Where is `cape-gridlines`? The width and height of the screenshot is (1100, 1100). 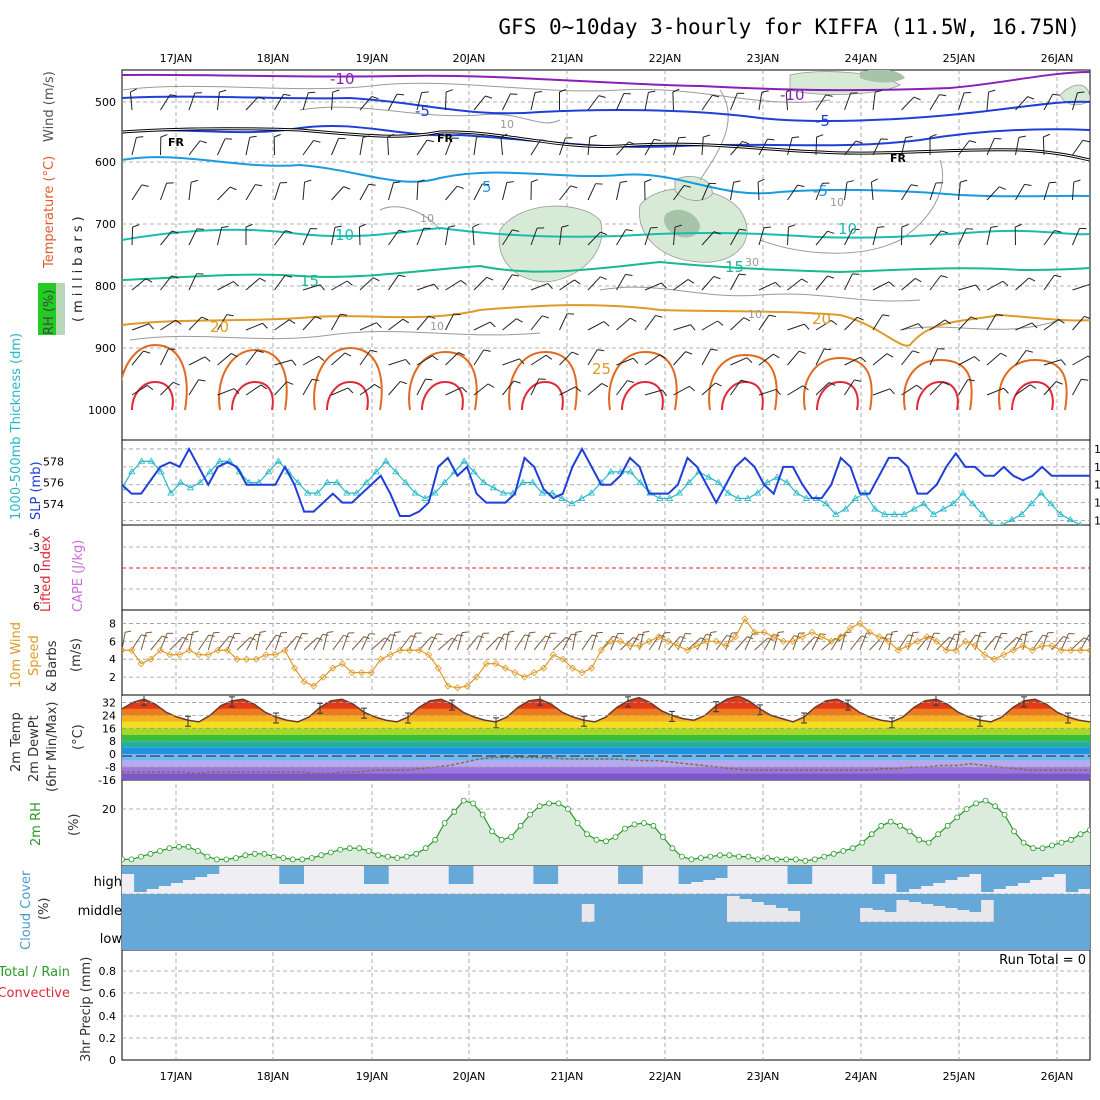
cape-gridlines is located at coordinates (606, 568).